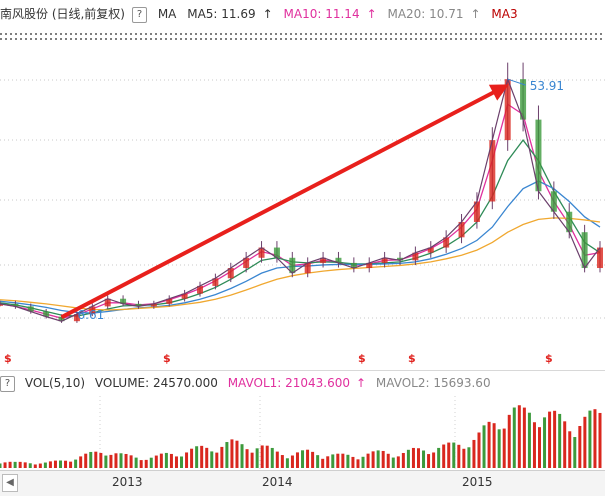 This screenshot has height=496, width=605. Describe the element at coordinates (477, 482) in the screenshot. I see `x-tick-2015: 2015` at that location.